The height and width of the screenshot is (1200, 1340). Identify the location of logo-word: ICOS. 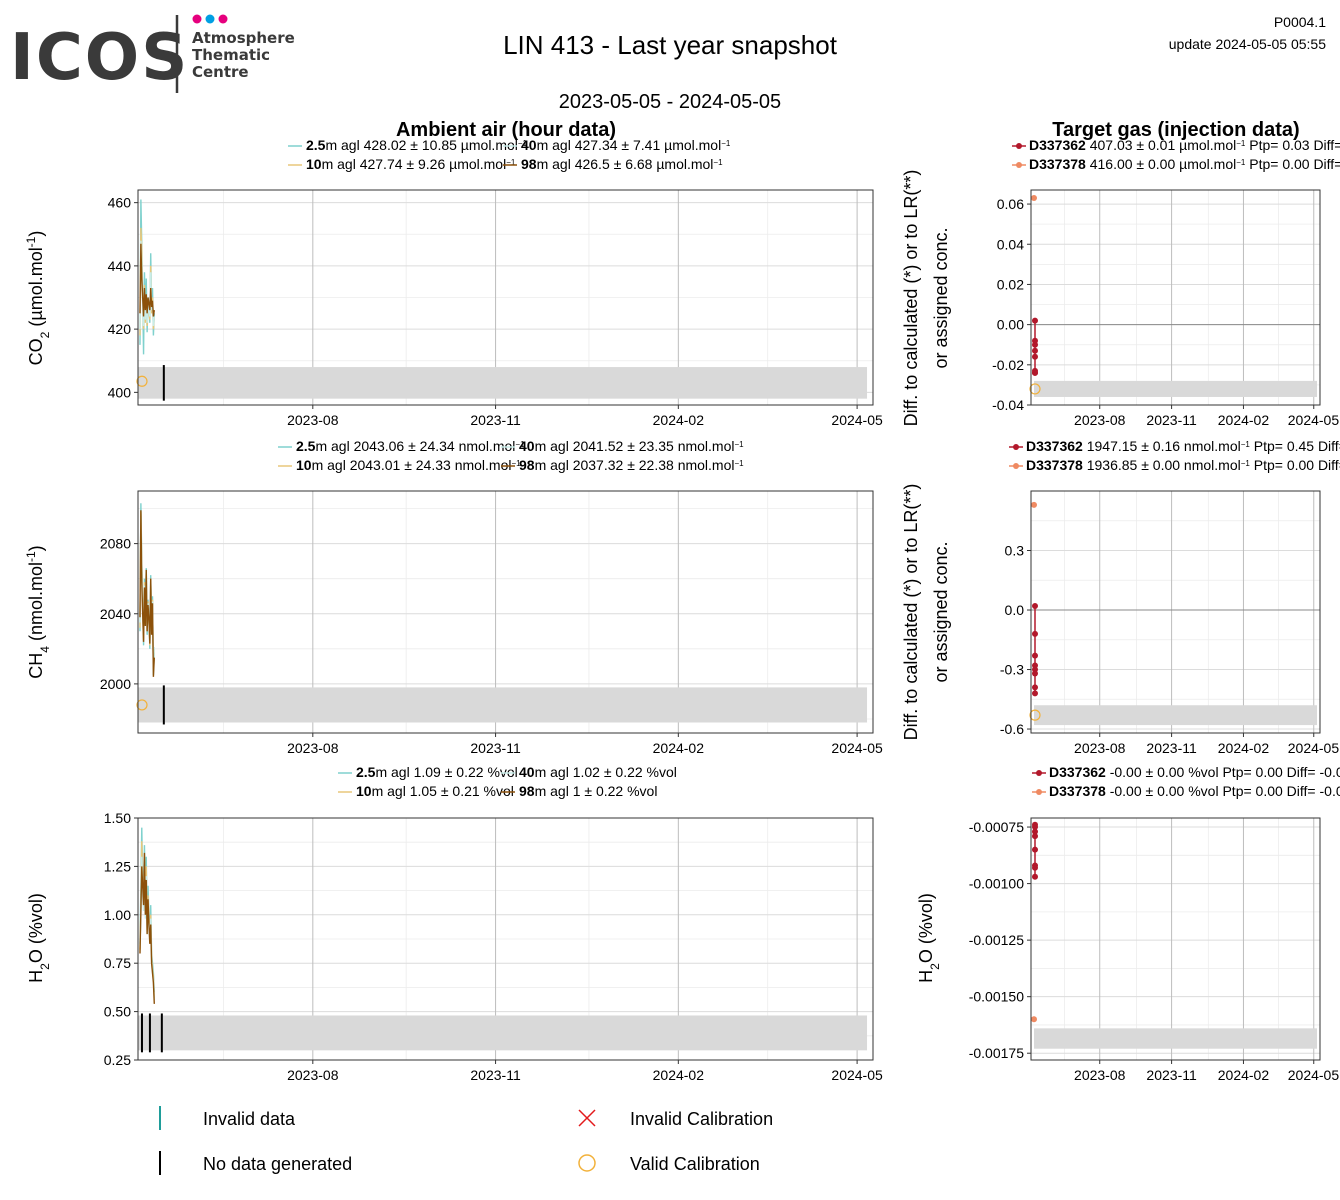
(99, 58).